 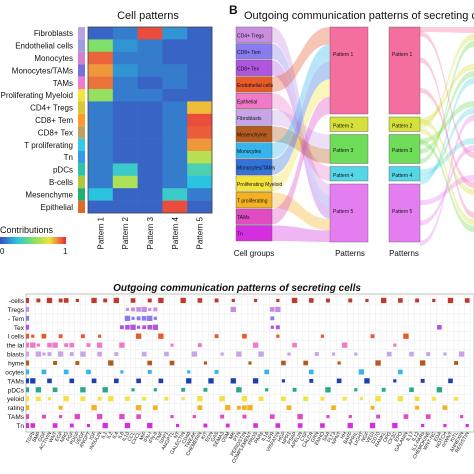 What do you see at coordinates (37, 95) in the screenshot?
I see `heatmap-row-label: Proliferating Myeloid` at bounding box center [37, 95].